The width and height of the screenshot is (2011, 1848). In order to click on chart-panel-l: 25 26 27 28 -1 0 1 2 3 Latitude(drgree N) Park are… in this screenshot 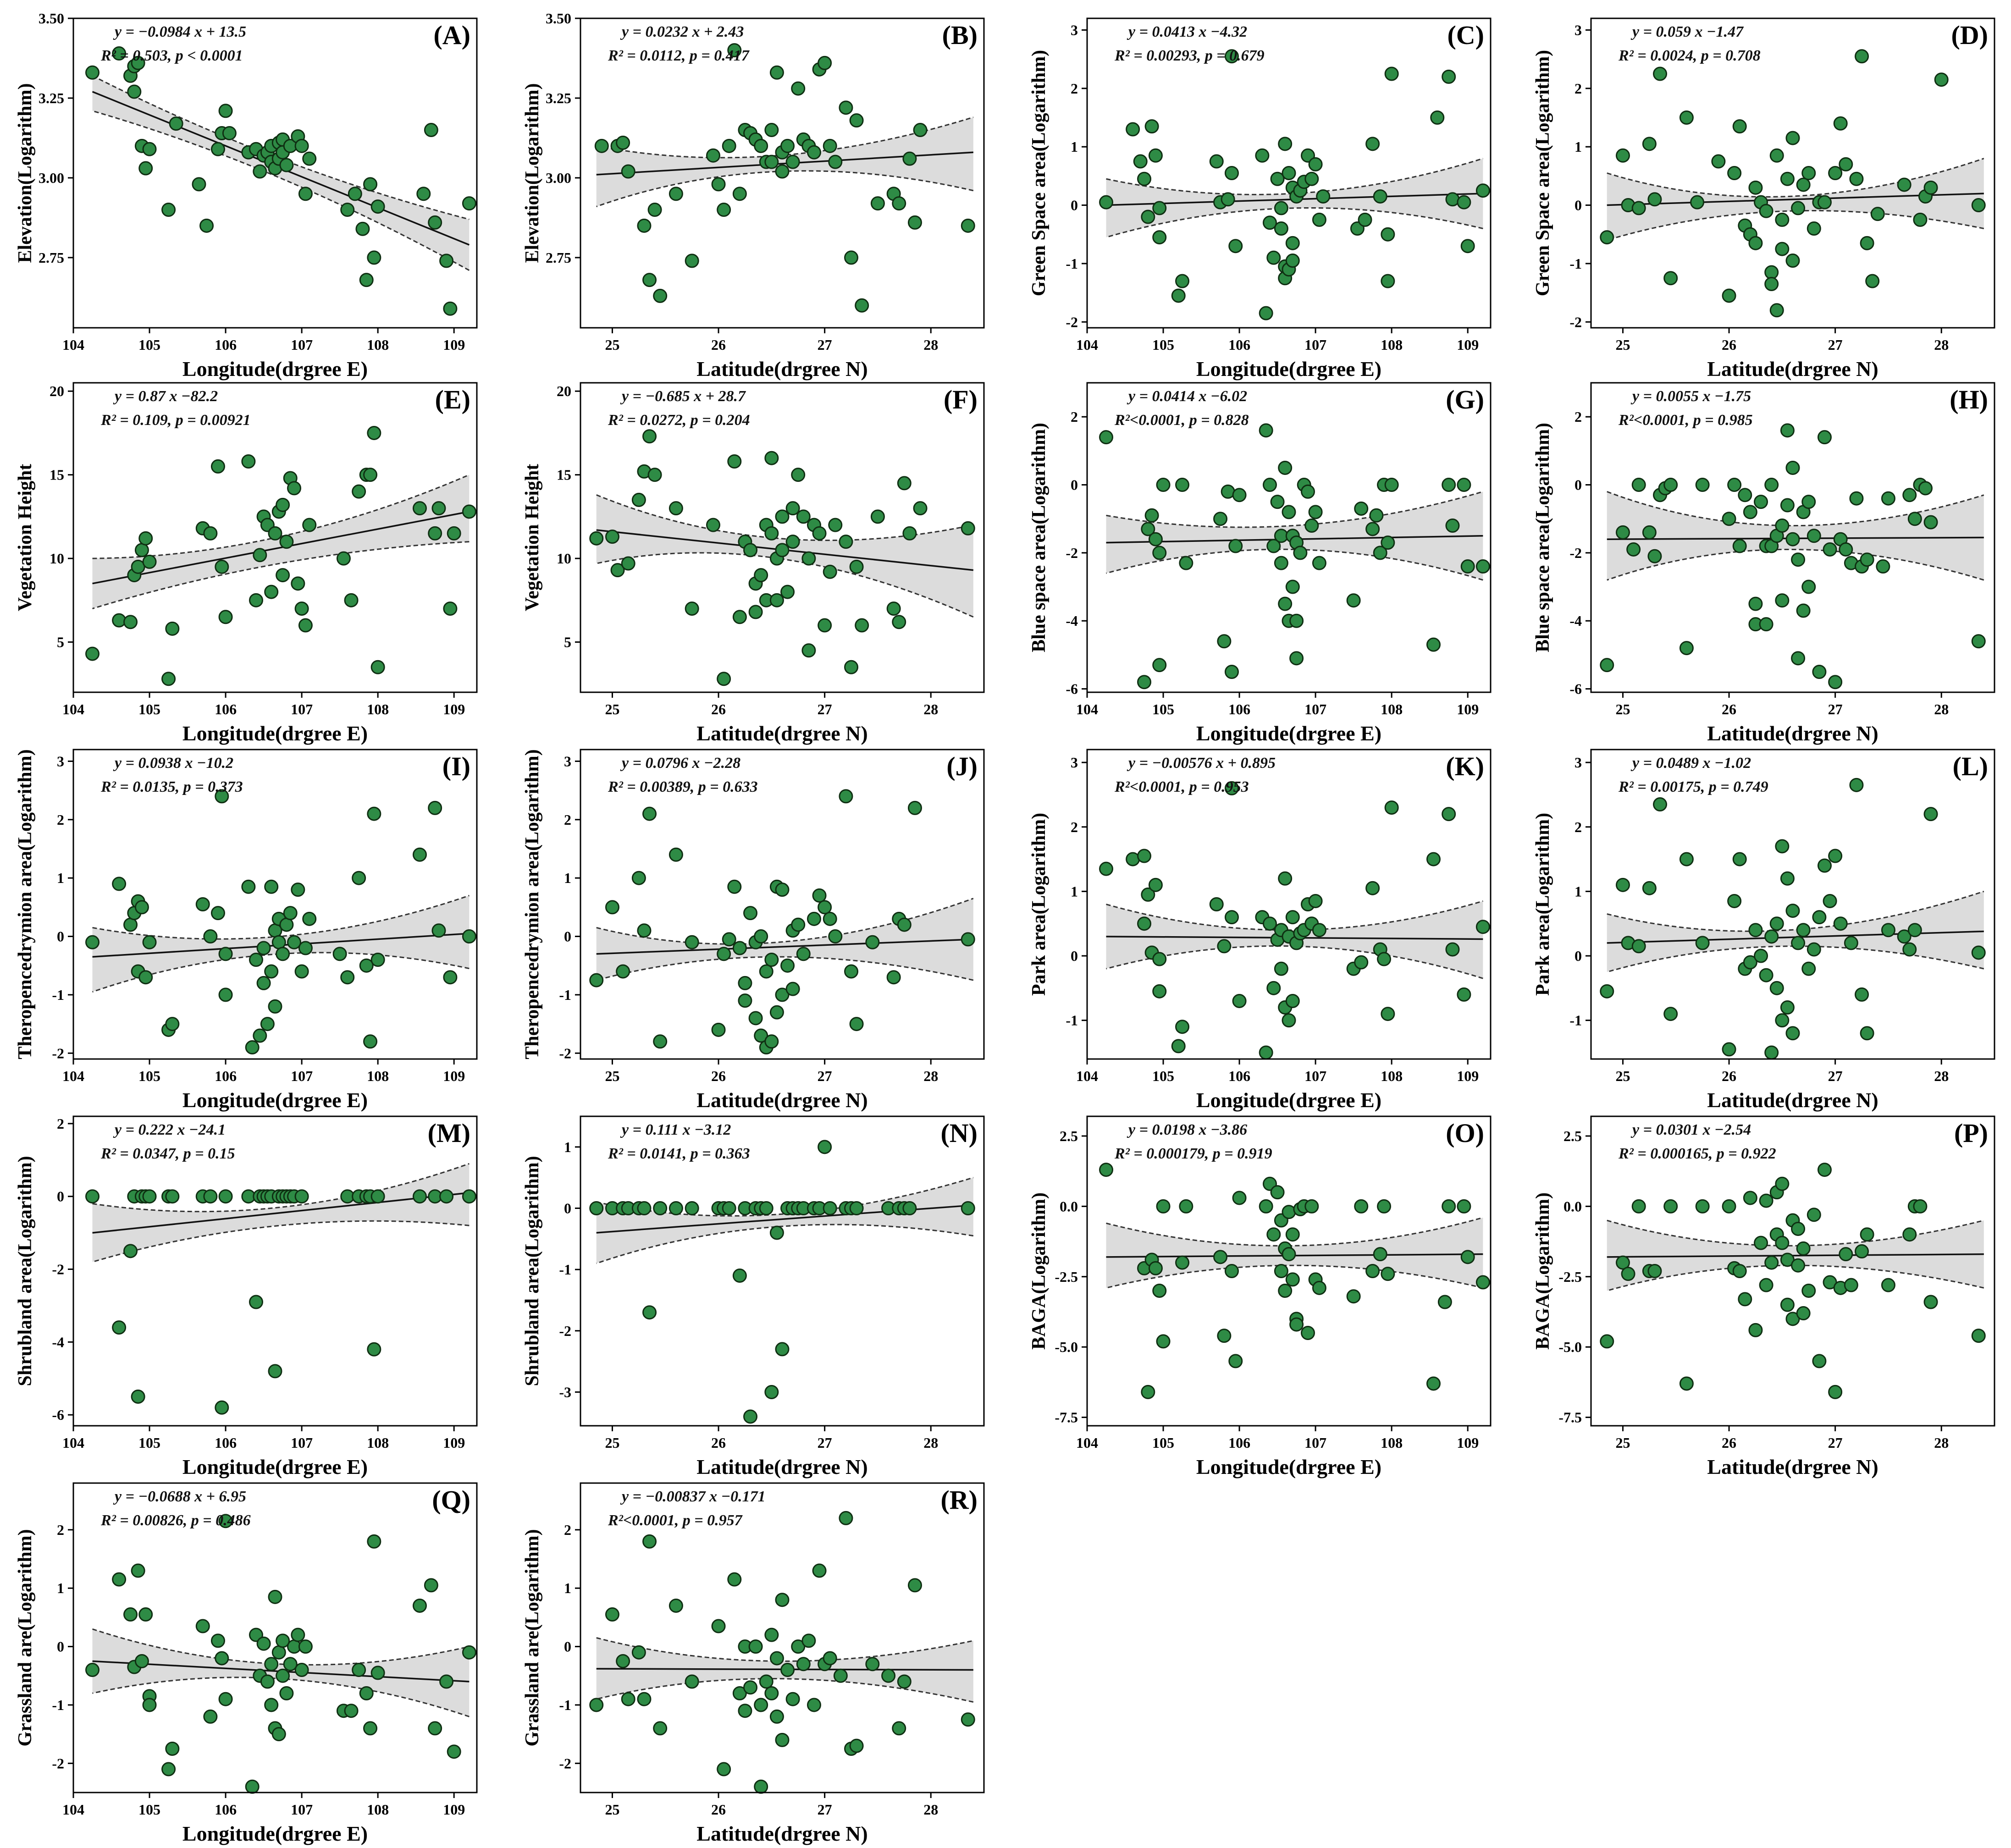, I will do `click(1764, 930)`.